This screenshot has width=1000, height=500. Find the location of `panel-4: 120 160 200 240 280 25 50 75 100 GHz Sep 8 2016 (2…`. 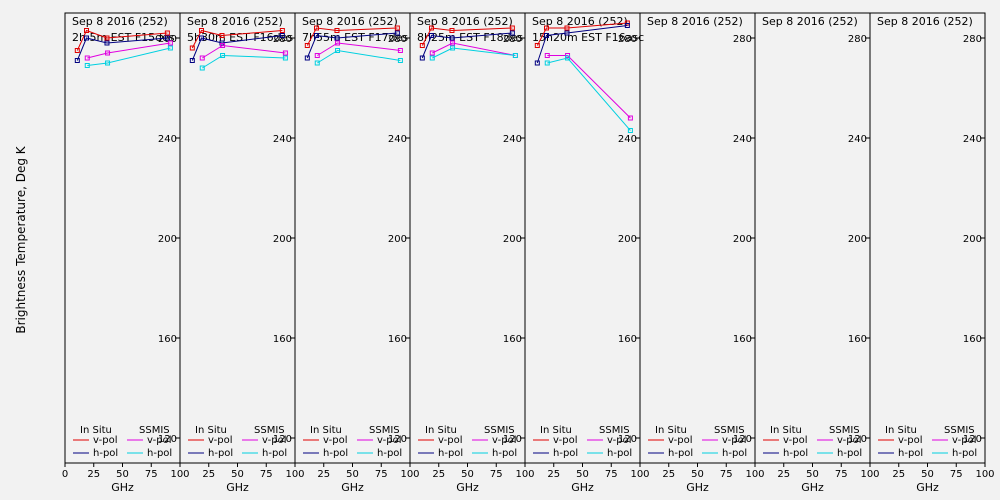

panel-4: 120 160 200 240 280 25 50 75 100 GHz Sep 8 2016 (2… is located at coordinates (472, 253).